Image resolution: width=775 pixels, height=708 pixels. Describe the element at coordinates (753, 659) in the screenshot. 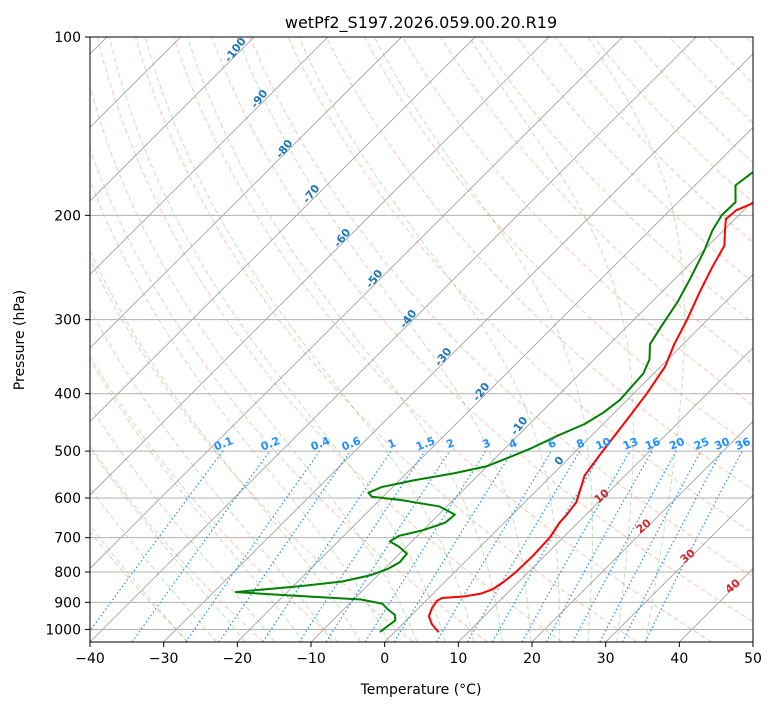

I see `x-tick-label: 50` at that location.